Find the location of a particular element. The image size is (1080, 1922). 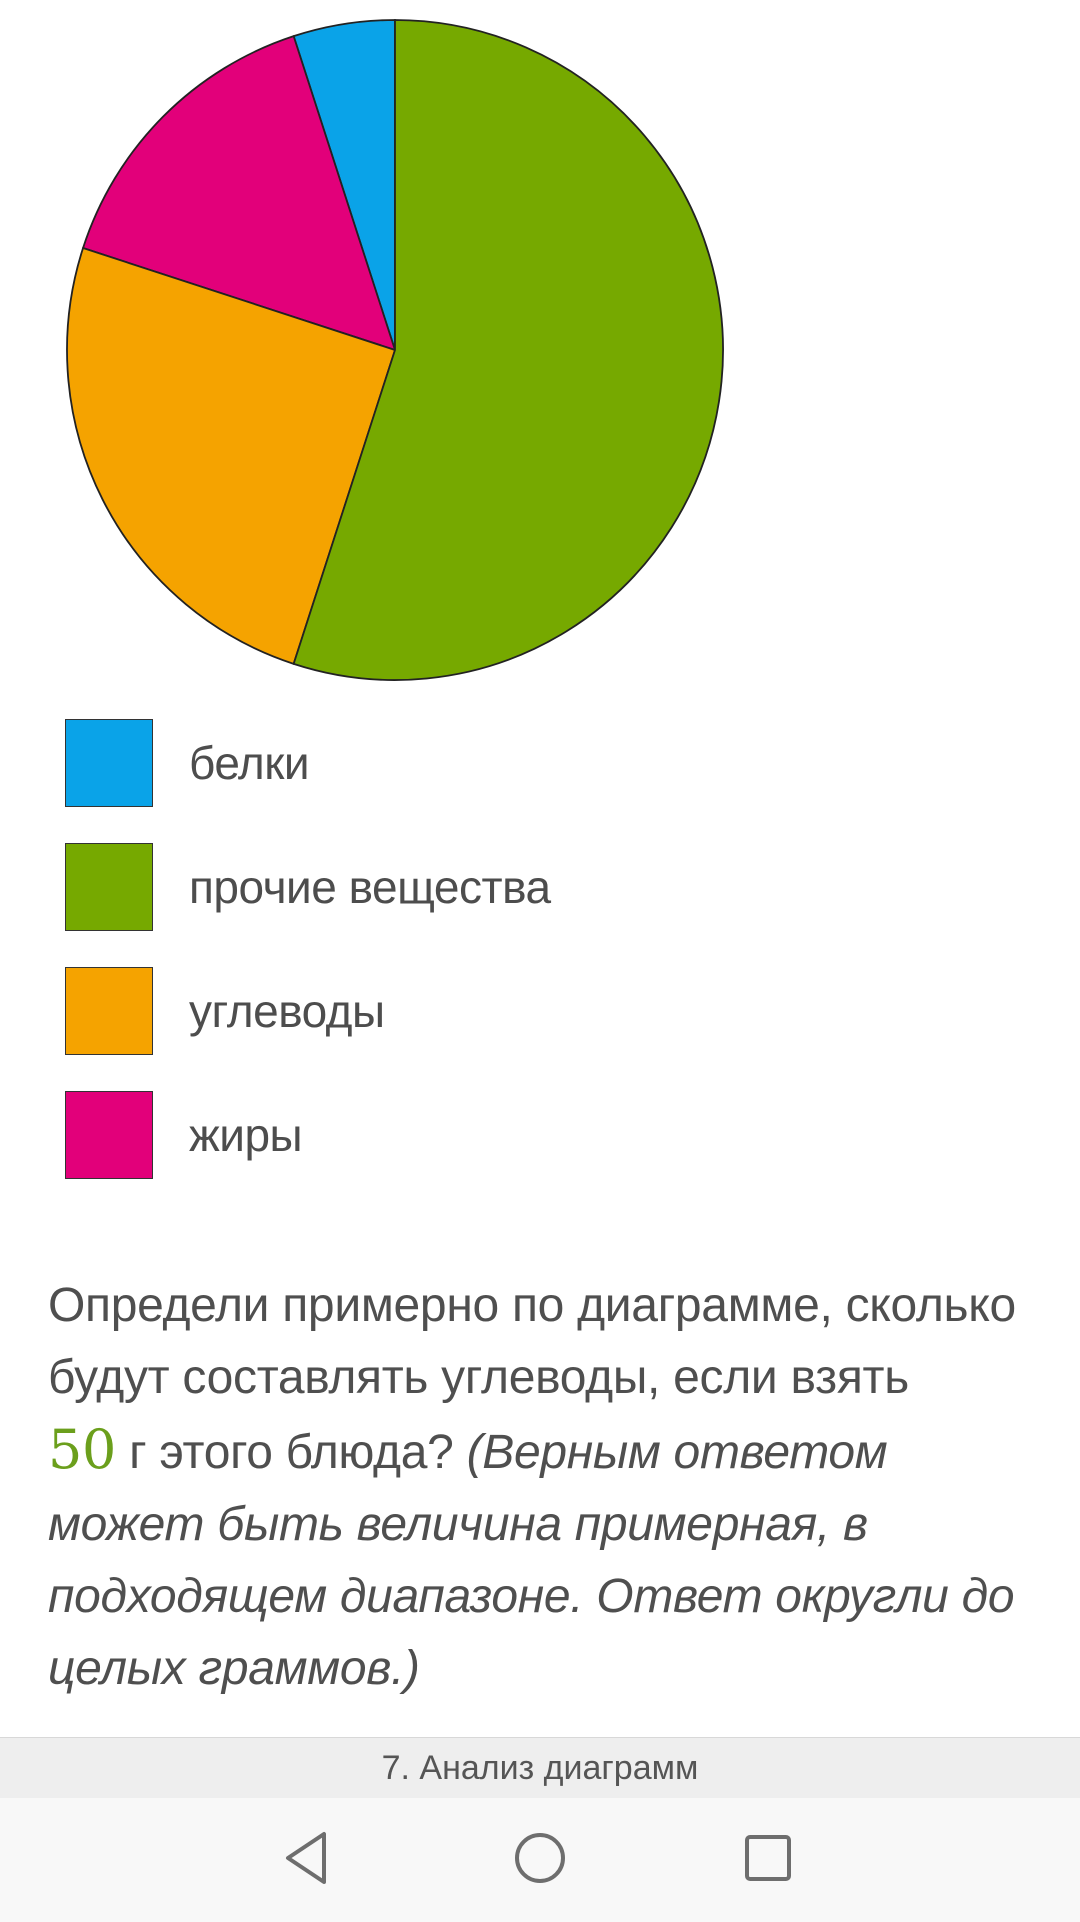

legend-label: прочие вещества is located at coordinates (370, 886).